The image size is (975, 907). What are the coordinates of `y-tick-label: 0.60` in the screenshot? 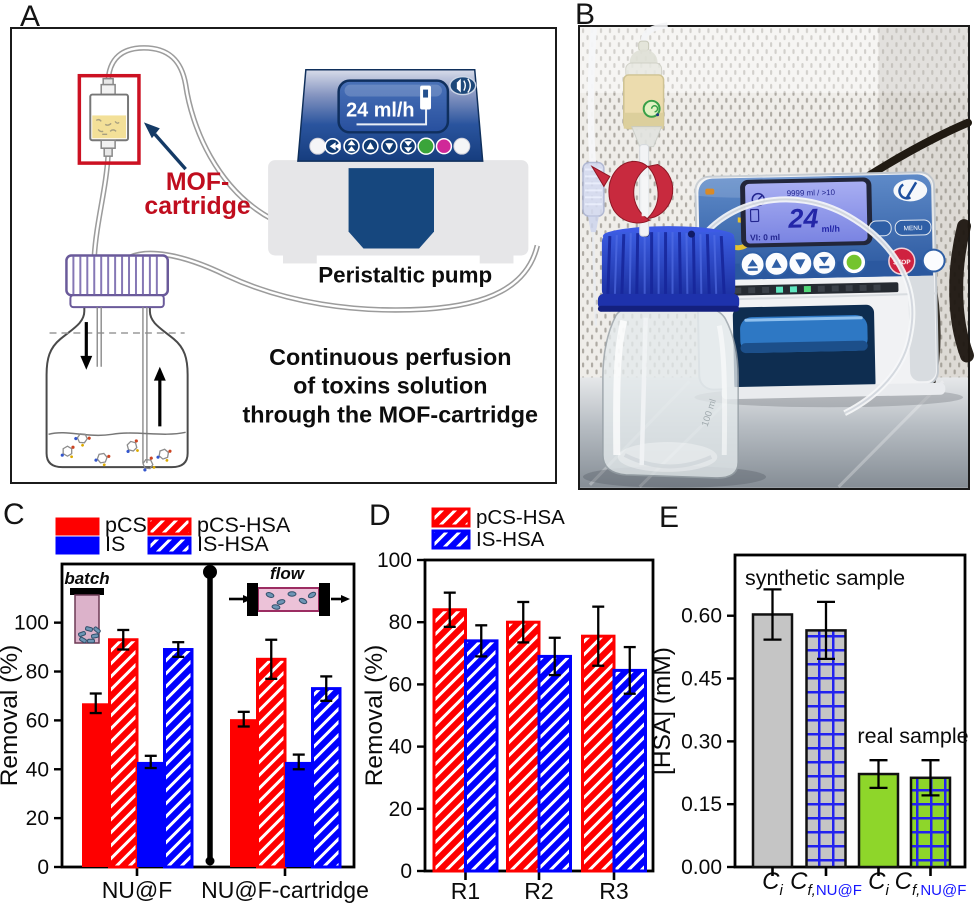 It's located at (701, 616).